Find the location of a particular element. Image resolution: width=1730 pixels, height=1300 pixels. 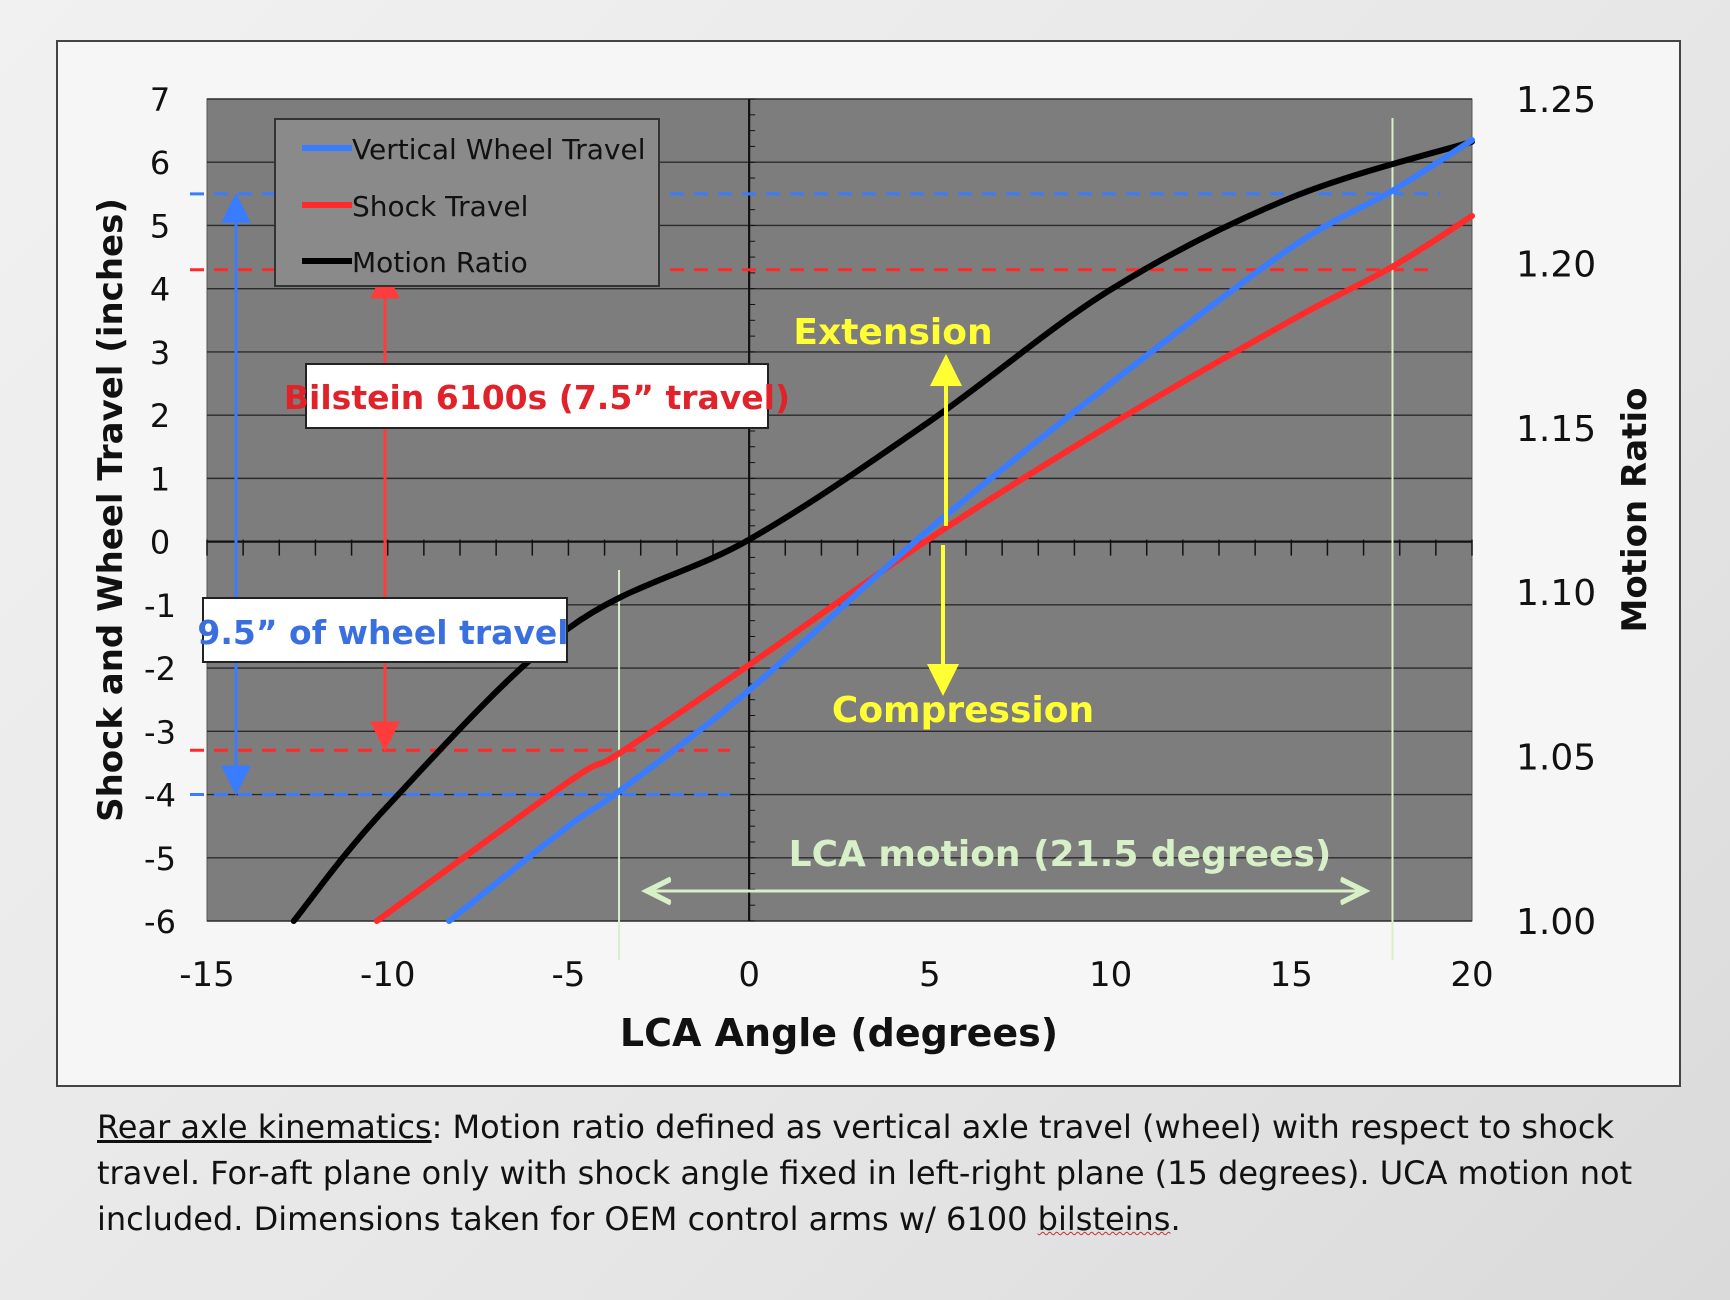

wheel-travel-label-box is located at coordinates (385, 630).